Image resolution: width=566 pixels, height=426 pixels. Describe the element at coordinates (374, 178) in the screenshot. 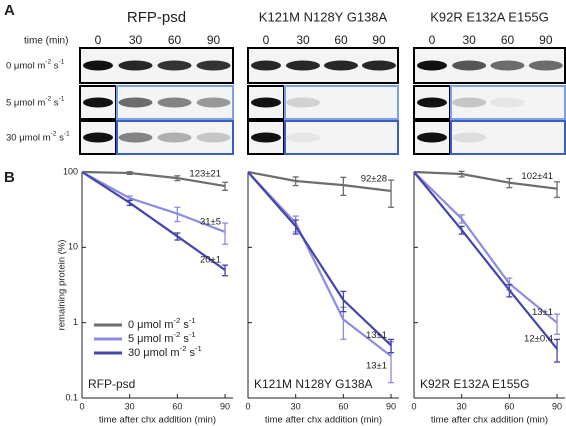

I see `series-annotation: 92±28` at that location.